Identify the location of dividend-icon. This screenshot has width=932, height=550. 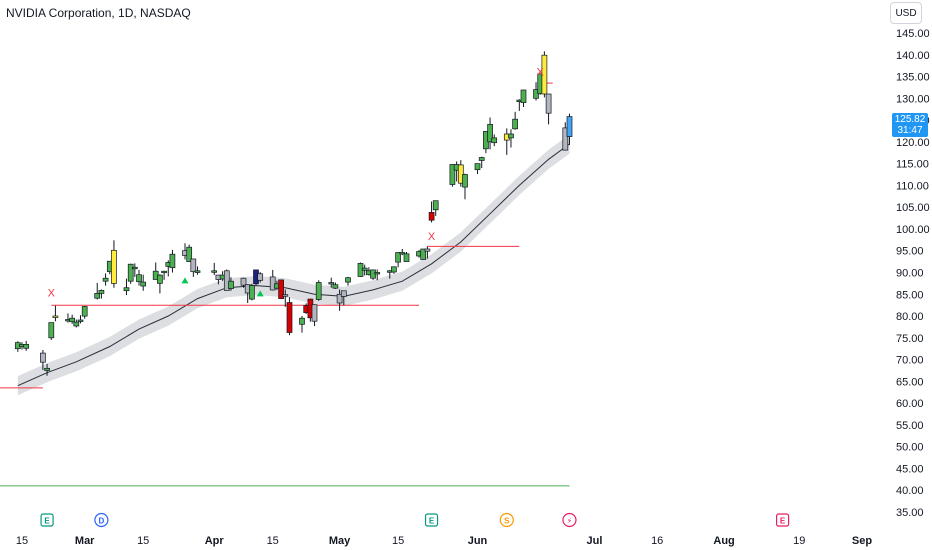
(101, 520).